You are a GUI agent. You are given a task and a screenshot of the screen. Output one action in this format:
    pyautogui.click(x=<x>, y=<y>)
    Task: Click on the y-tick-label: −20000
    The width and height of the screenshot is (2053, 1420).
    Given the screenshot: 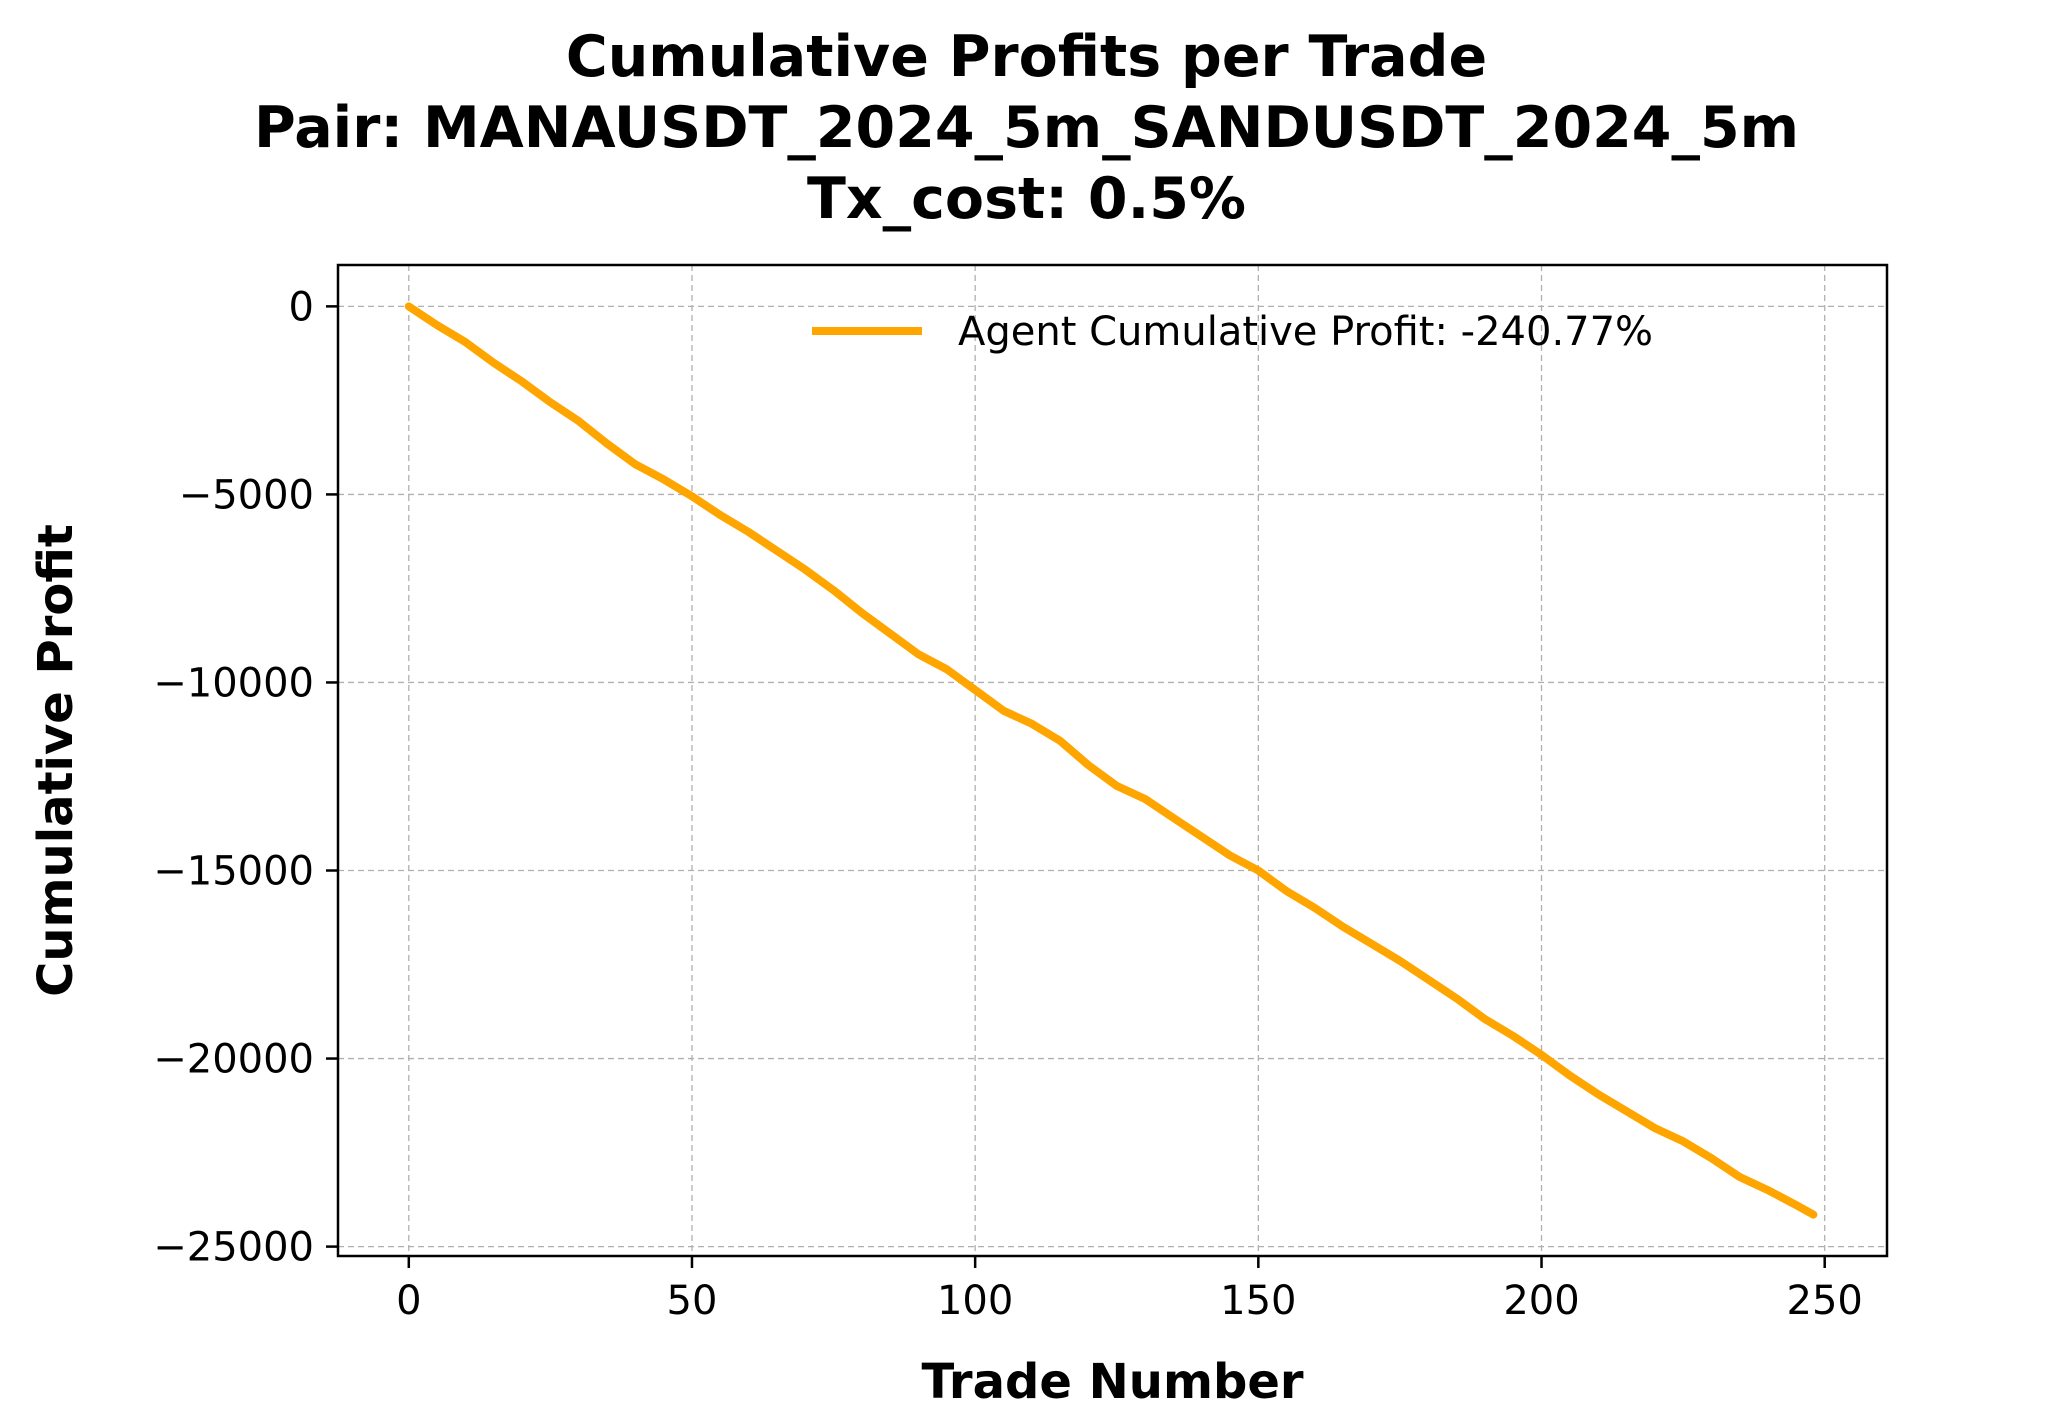 What is the action you would take?
    pyautogui.click(x=233, y=1060)
    